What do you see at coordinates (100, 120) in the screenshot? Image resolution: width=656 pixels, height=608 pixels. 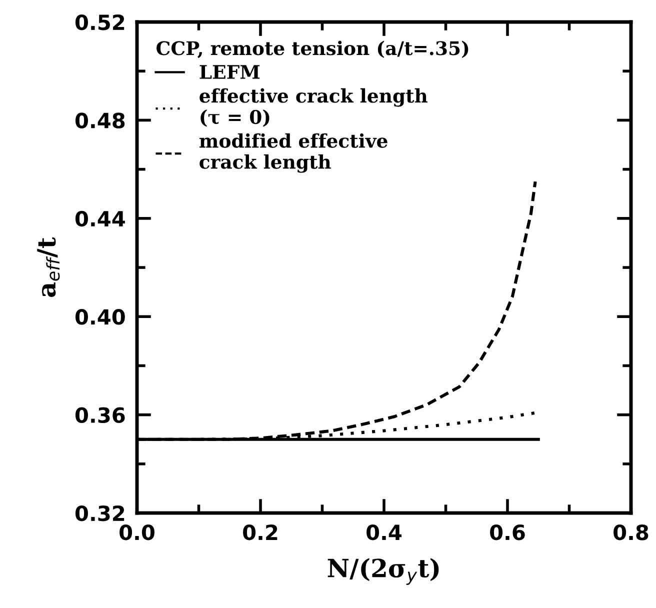 I see `y-tick-label: 0.48` at bounding box center [100, 120].